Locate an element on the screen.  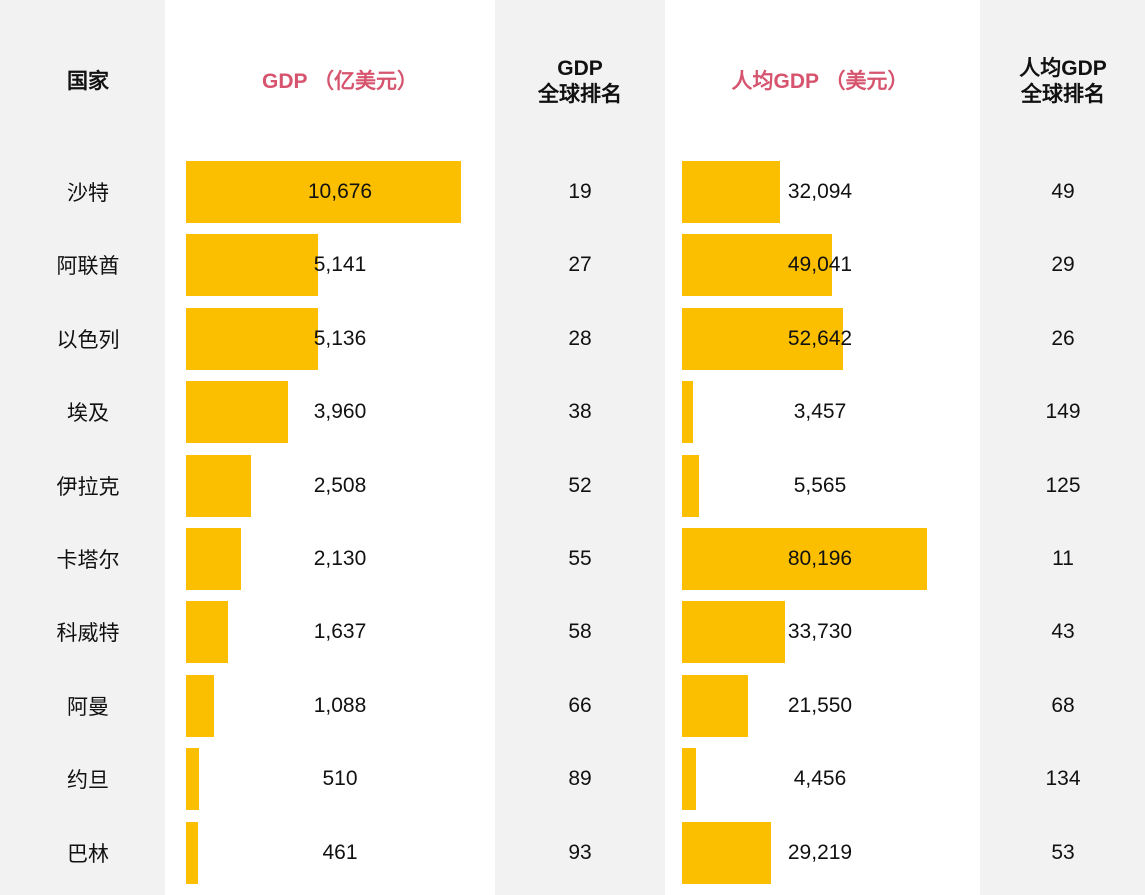
per-capita-rank: 29 is located at coordinates (1063, 265).